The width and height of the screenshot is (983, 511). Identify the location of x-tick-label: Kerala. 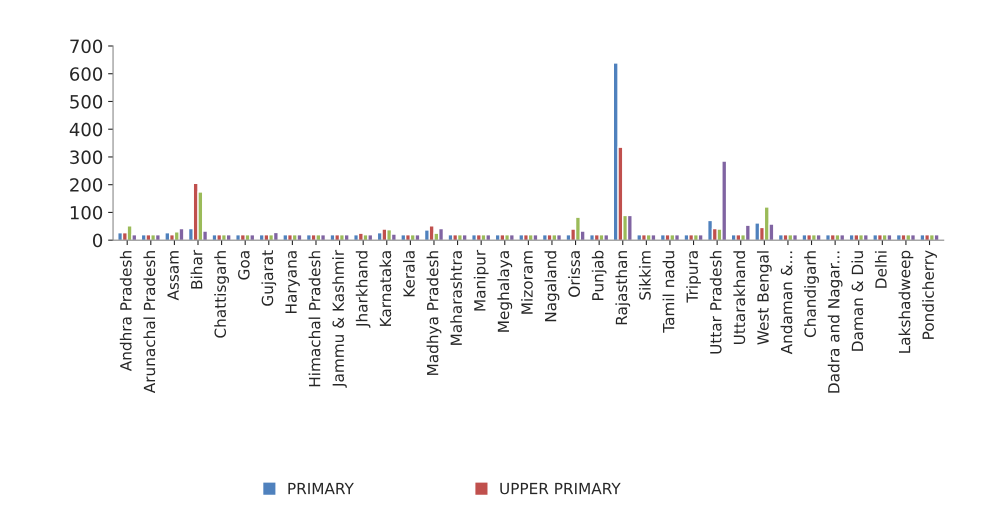
(408, 273).